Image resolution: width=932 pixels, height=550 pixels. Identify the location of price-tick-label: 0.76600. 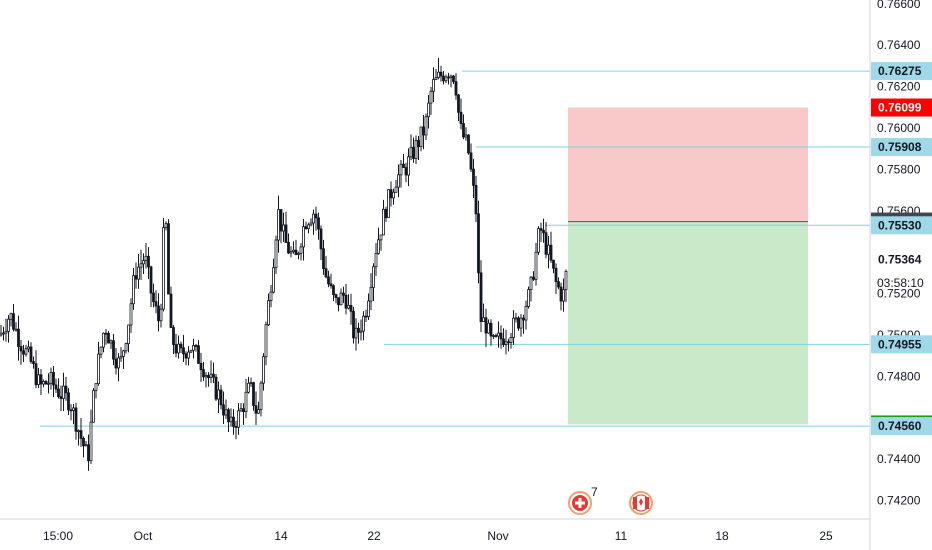
(899, 5).